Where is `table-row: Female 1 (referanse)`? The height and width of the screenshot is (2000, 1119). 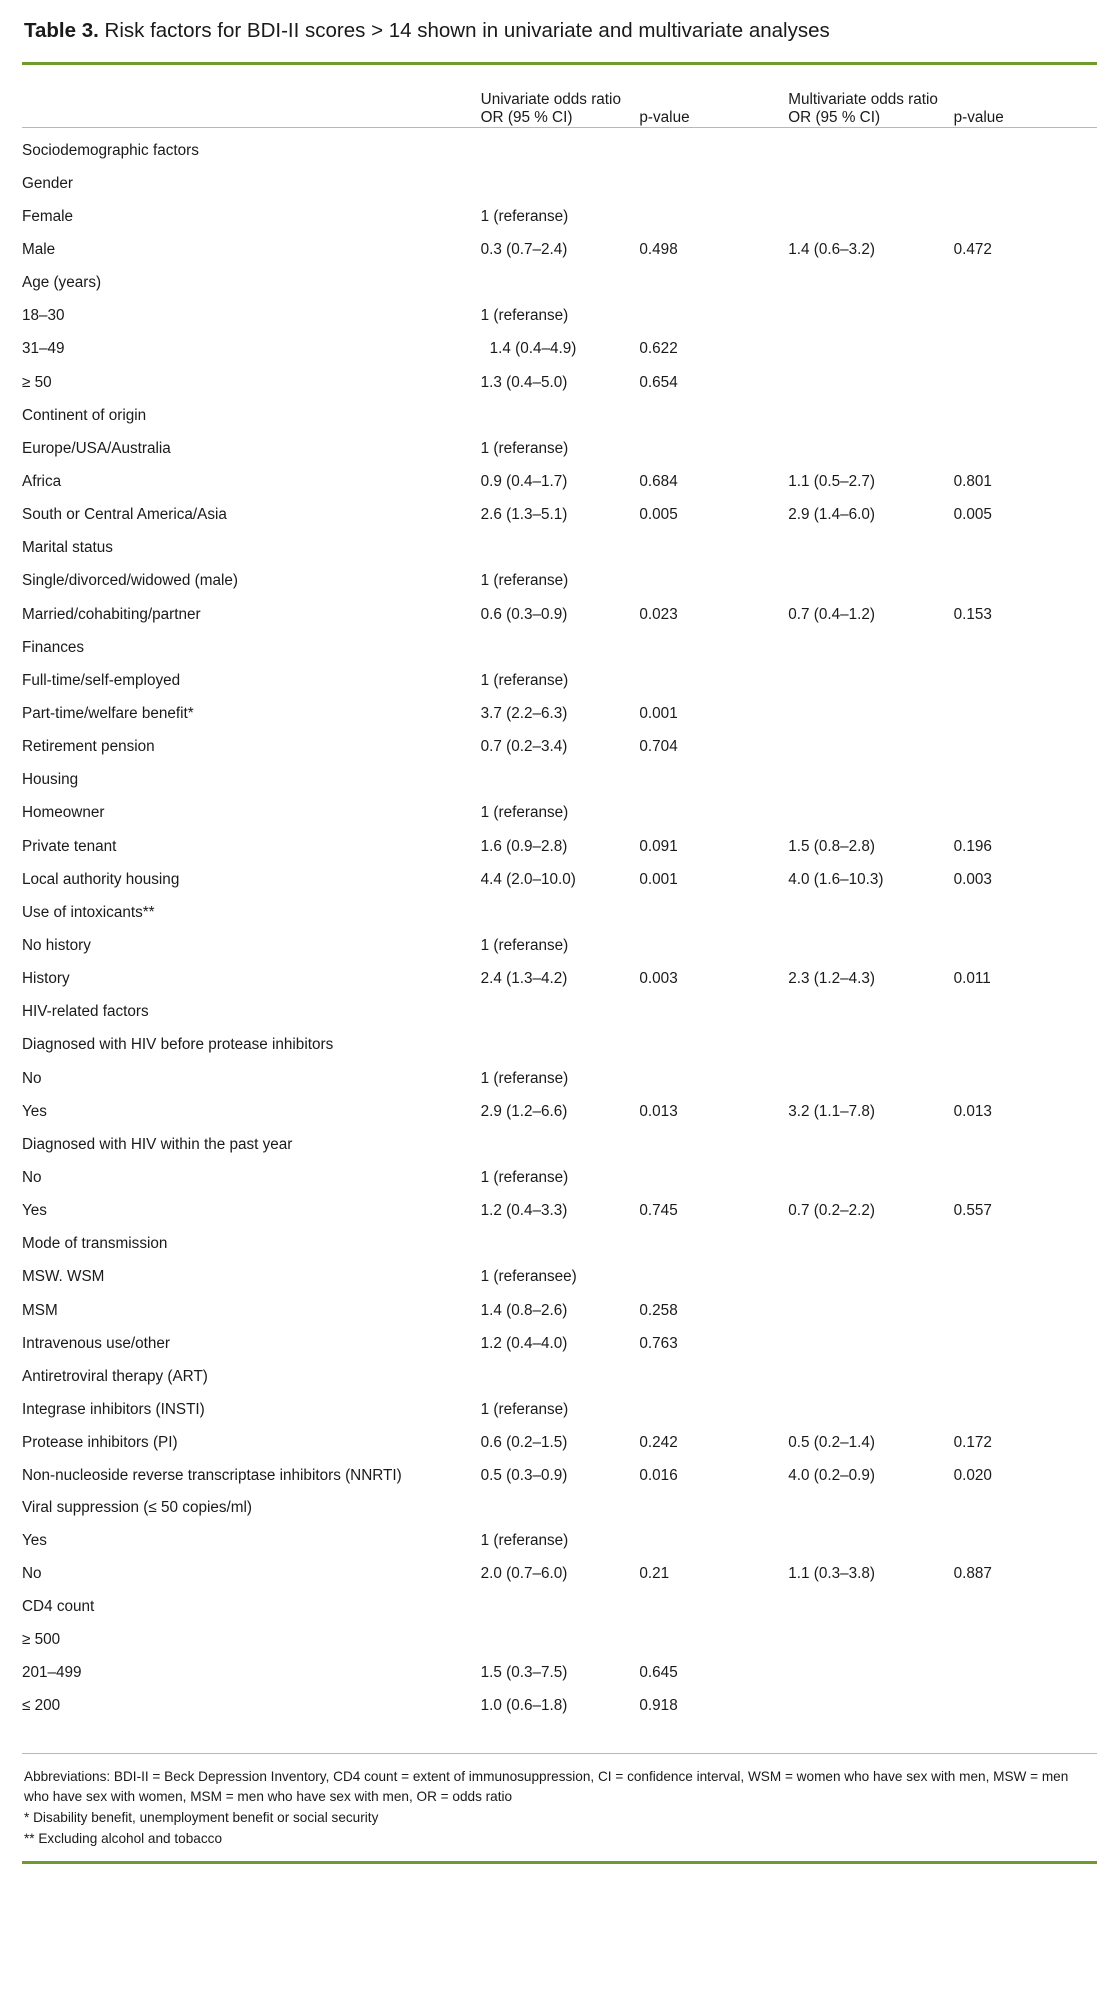 table-row: Female 1 (referanse) is located at coordinates (559, 224).